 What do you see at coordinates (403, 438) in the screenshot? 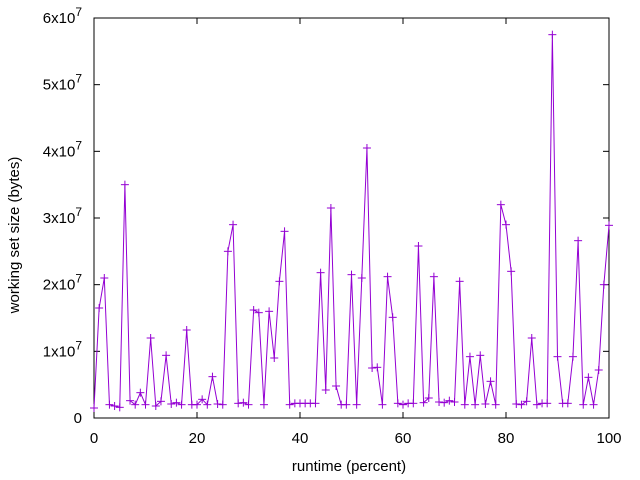
I see `x-tick-label: 60` at bounding box center [403, 438].